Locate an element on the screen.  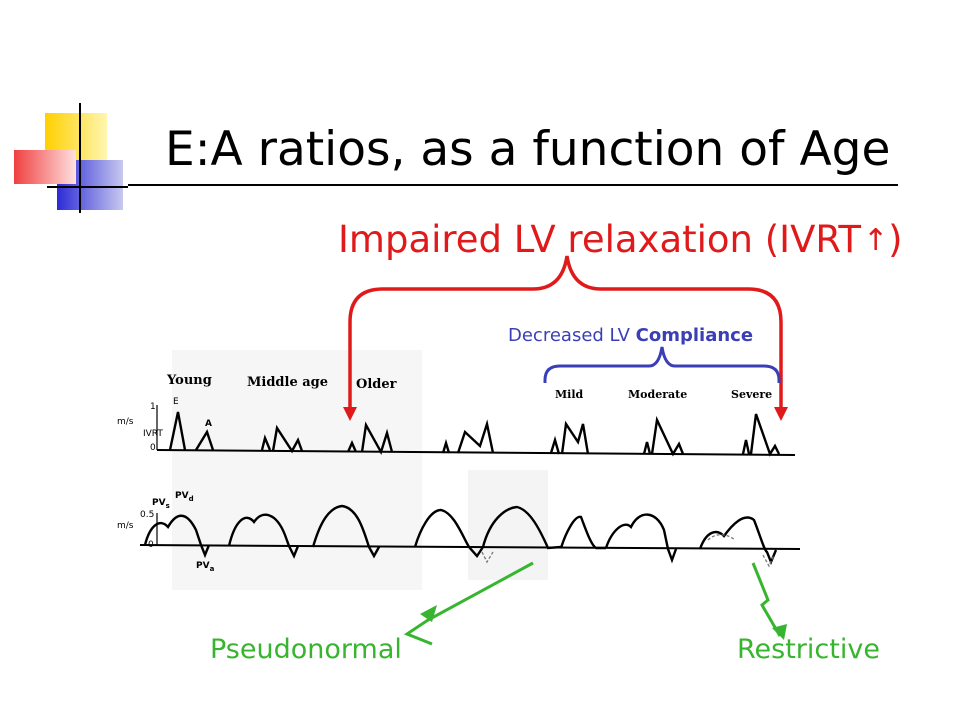
label-mild: Mild is located at coordinates (569, 394).